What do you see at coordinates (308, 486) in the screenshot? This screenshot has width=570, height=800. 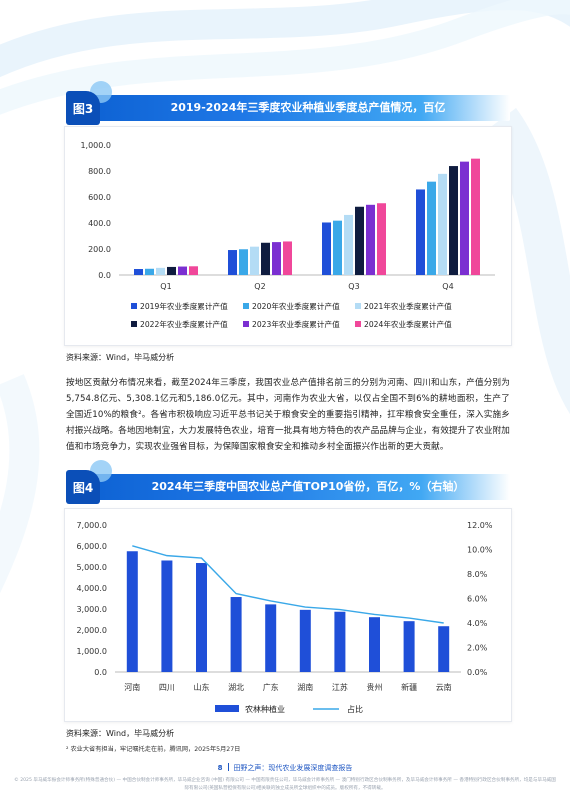 I see `figure4-title: 2024年三季度中国农业总产值TOP10省份，百亿，%（右轴）` at bounding box center [308, 486].